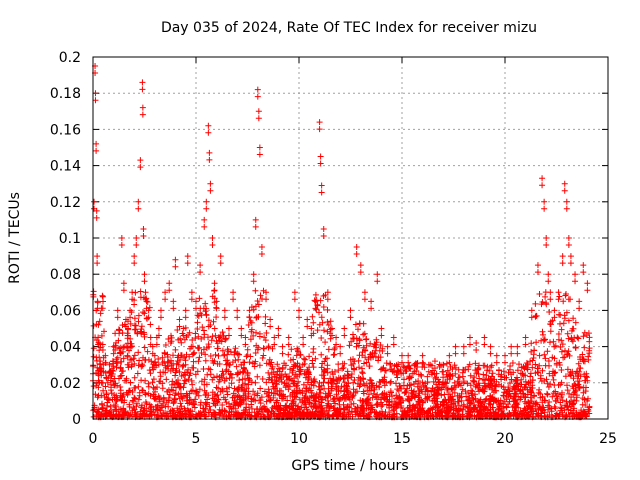 Image resolution: width=640 pixels, height=480 pixels. Describe the element at coordinates (65, 203) in the screenshot. I see `y-tick-label: 0.12` at that location.